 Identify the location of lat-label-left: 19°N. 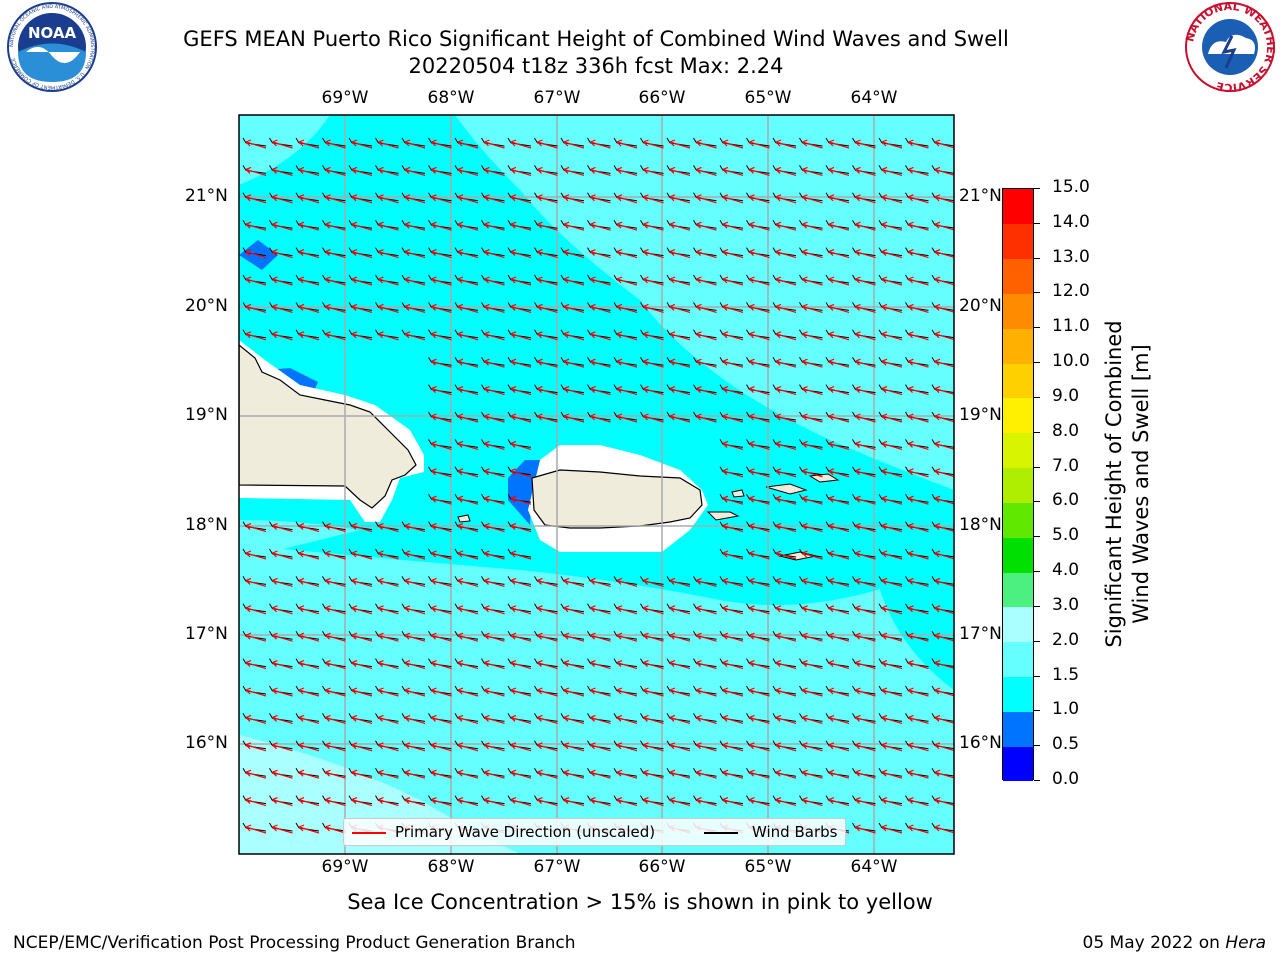
(206, 415).